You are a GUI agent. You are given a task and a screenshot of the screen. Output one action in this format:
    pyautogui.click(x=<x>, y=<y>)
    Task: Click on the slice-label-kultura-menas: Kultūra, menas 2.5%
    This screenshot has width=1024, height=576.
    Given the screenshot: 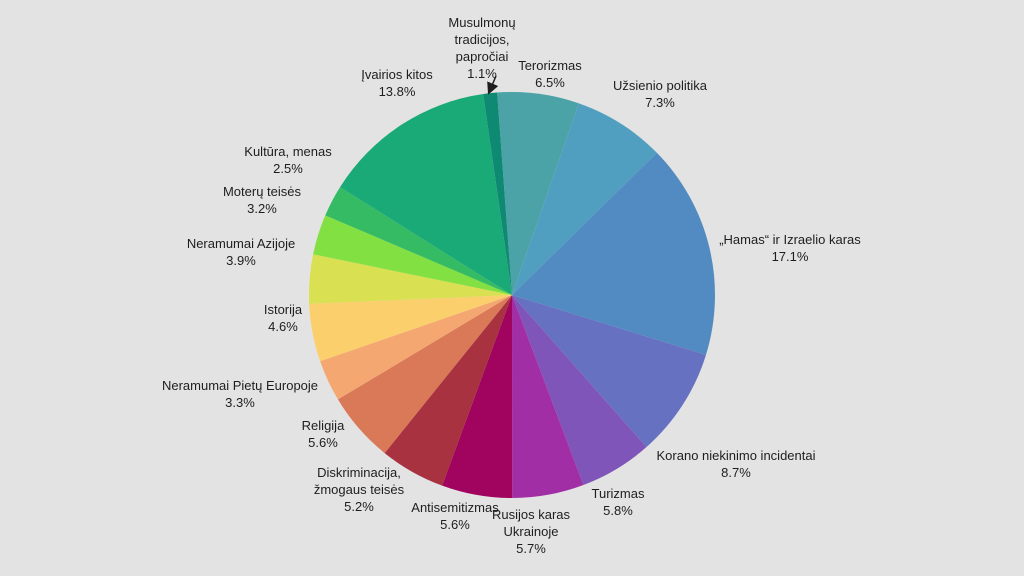 What is the action you would take?
    pyautogui.click(x=288, y=160)
    